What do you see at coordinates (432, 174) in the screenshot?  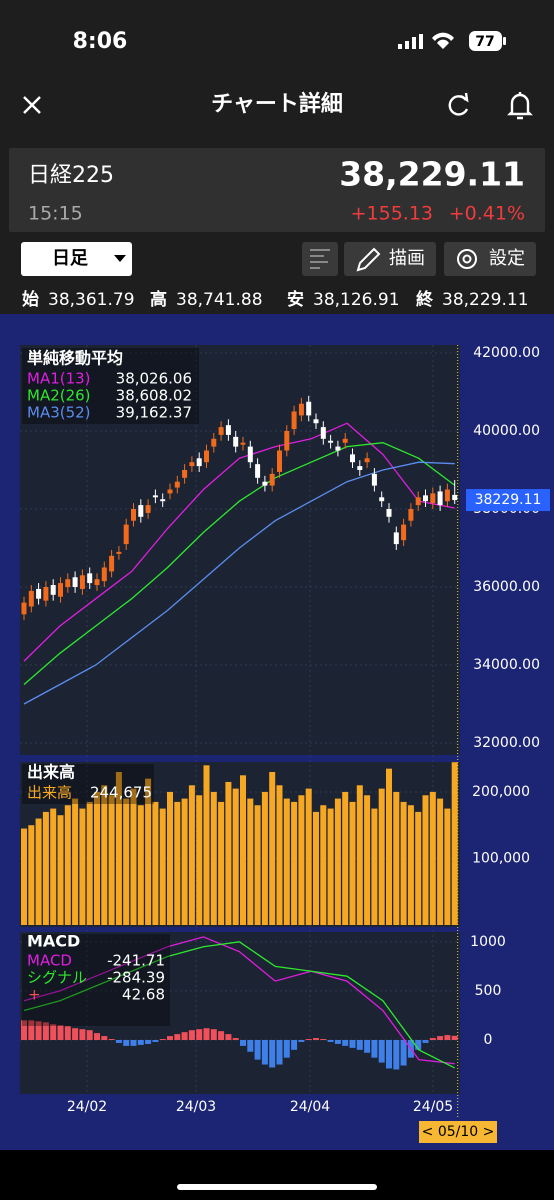 I see `price: 38,229.11` at bounding box center [432, 174].